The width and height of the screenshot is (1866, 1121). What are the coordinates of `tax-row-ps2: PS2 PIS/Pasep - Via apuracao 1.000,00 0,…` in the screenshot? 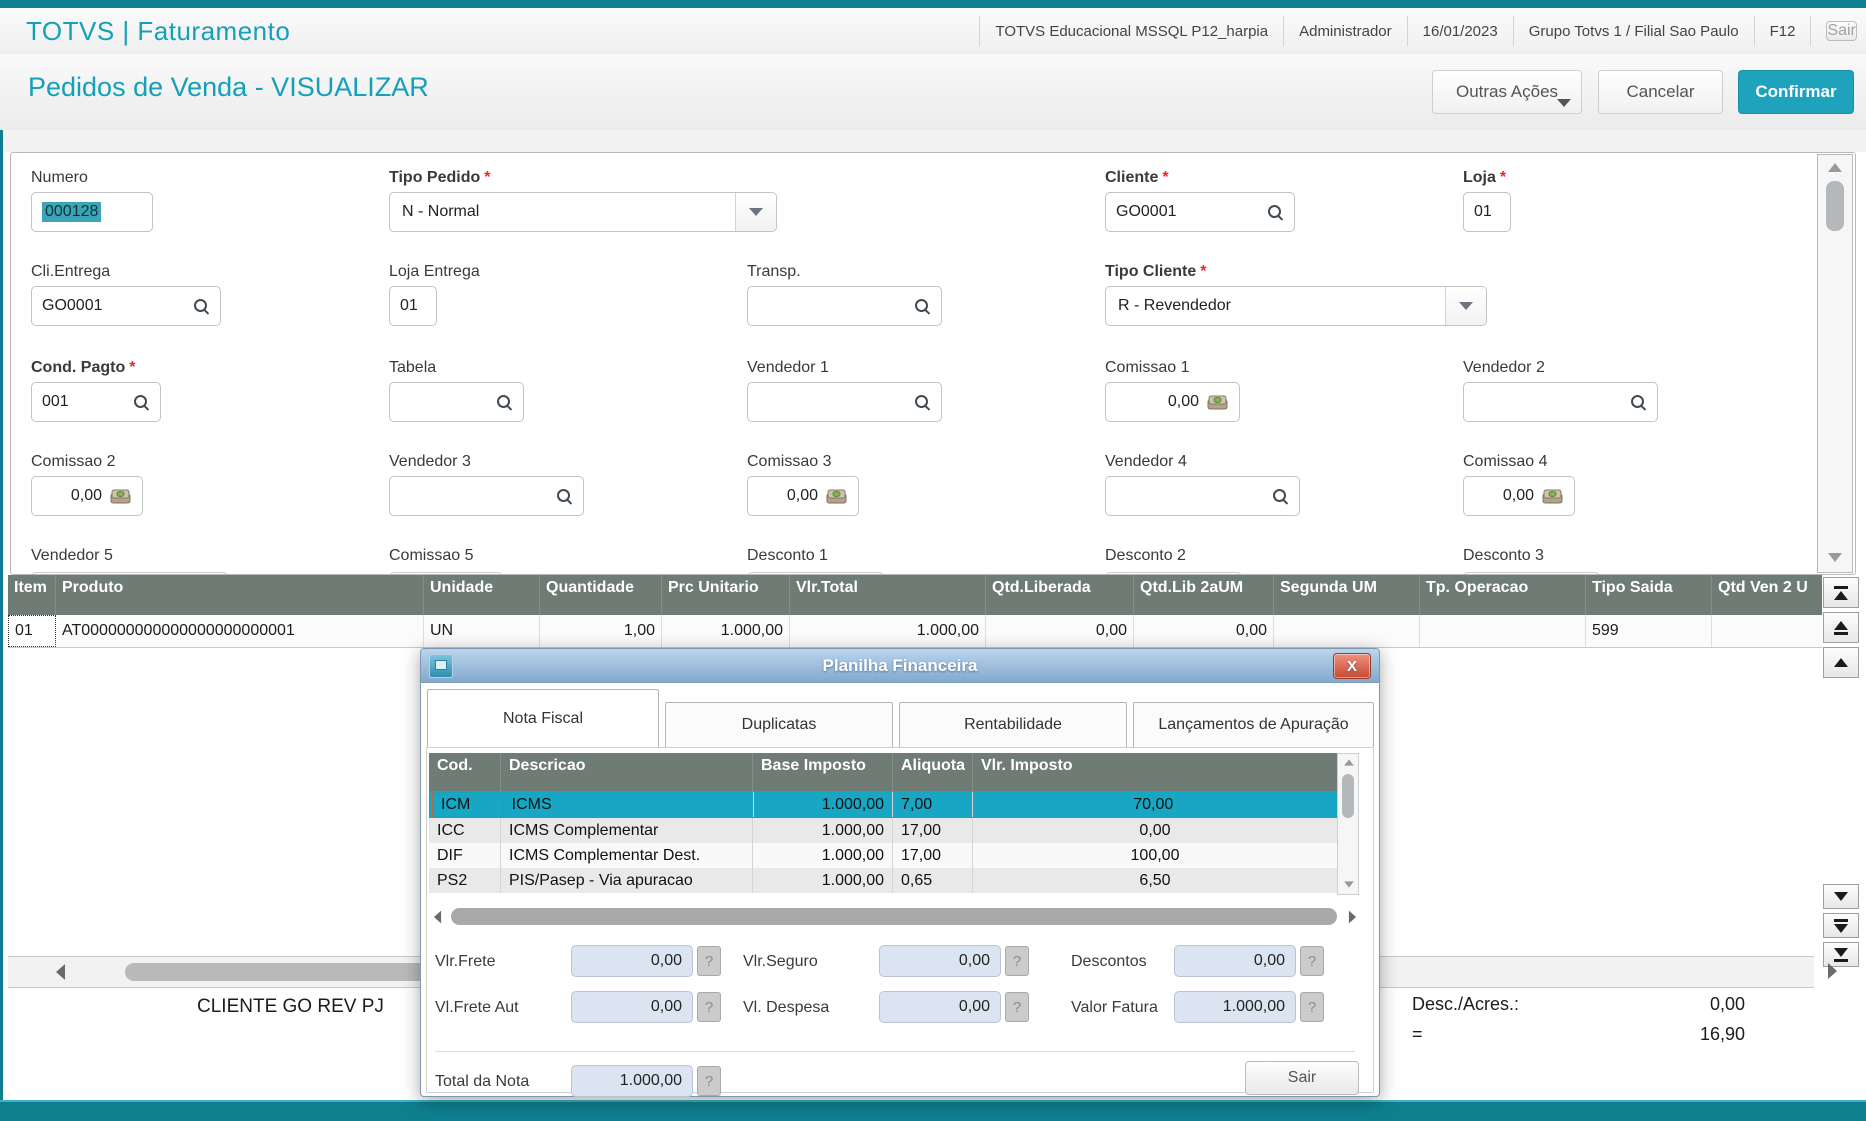 It's located at (883, 880).